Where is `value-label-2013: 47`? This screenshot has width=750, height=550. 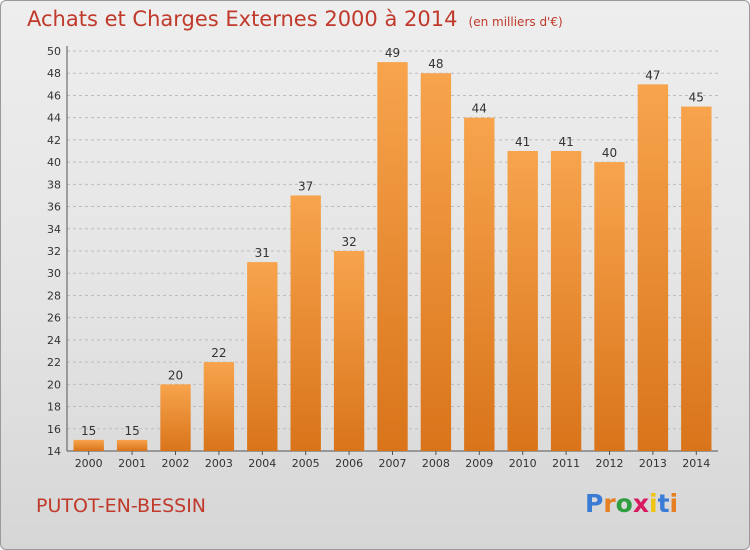 value-label-2013: 47 is located at coordinates (652, 75).